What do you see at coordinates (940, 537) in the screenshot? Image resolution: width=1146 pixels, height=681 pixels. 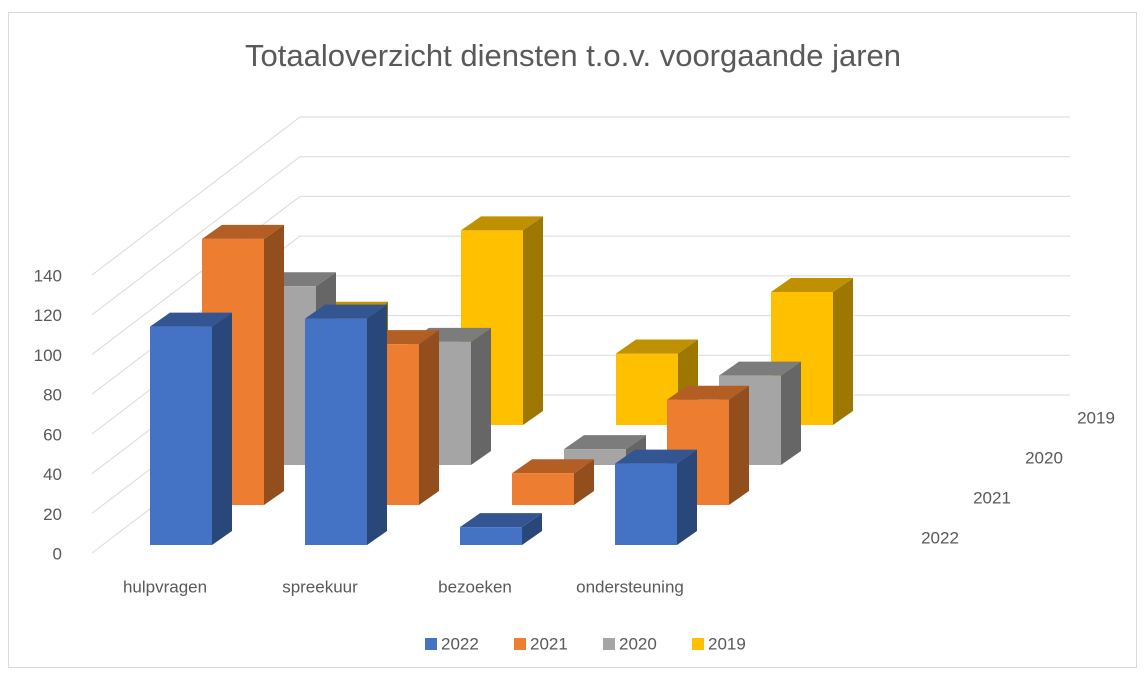 I see `depth-axis-label: 2022` at bounding box center [940, 537].